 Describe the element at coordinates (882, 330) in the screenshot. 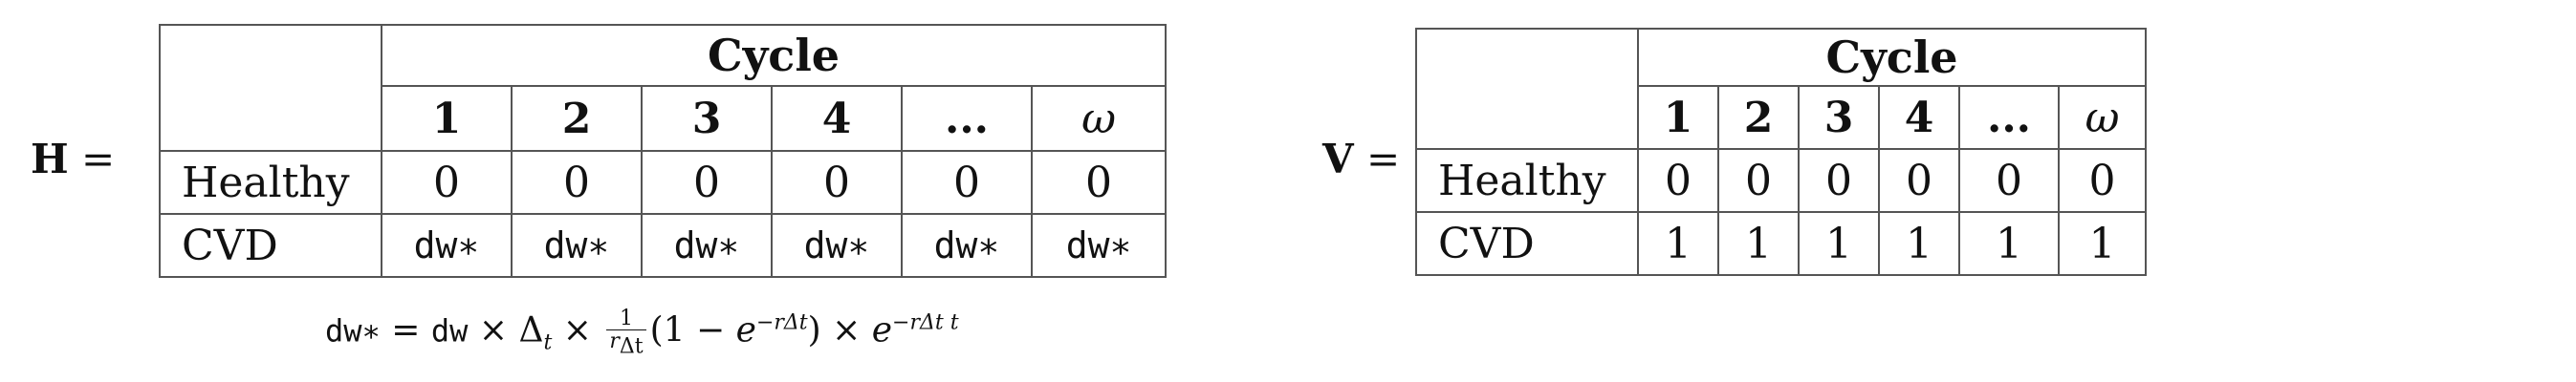

I see `formula-e-2: e` at that location.